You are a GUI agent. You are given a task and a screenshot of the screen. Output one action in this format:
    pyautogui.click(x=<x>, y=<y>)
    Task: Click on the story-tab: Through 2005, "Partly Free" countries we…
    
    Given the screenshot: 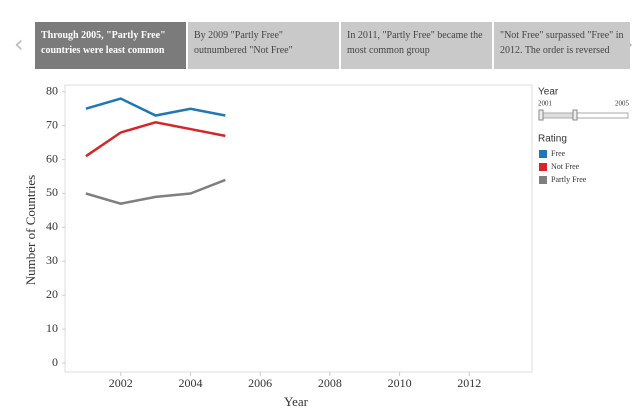 What is the action you would take?
    pyautogui.click(x=110, y=45)
    